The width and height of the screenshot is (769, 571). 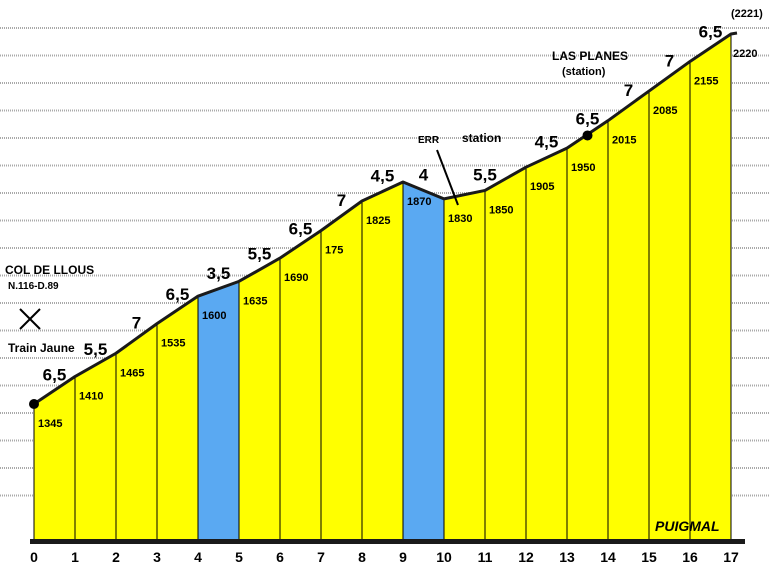 What do you see at coordinates (116, 557) in the screenshot?
I see `x-tick-label: 2` at bounding box center [116, 557].